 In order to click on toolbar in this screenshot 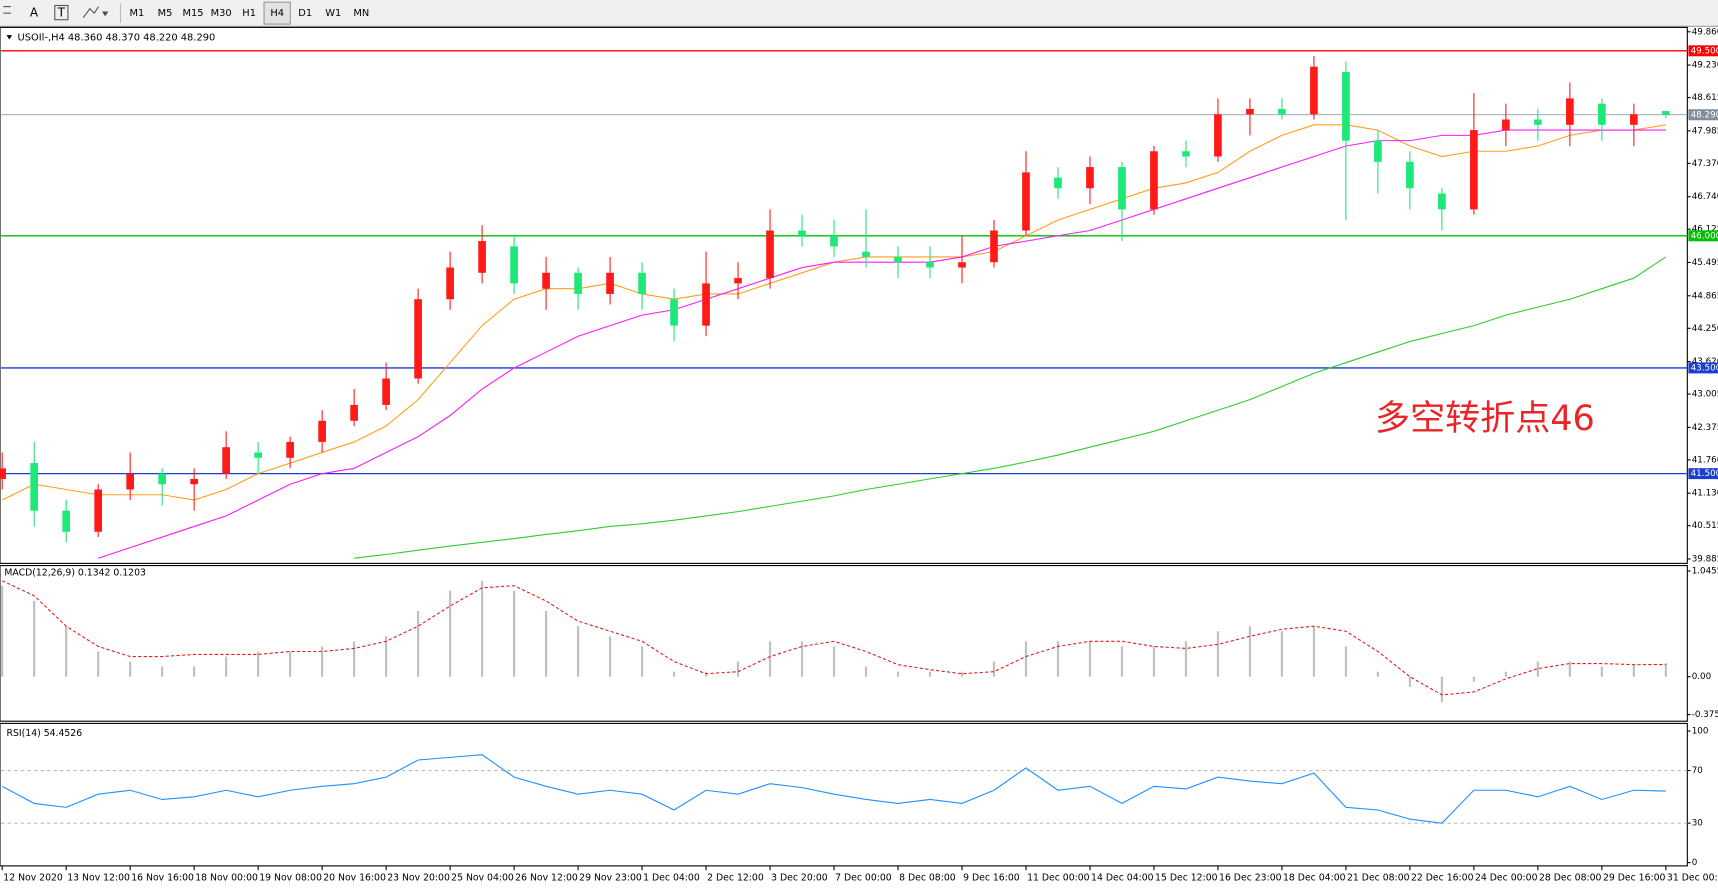, I will do `click(859, 13)`.